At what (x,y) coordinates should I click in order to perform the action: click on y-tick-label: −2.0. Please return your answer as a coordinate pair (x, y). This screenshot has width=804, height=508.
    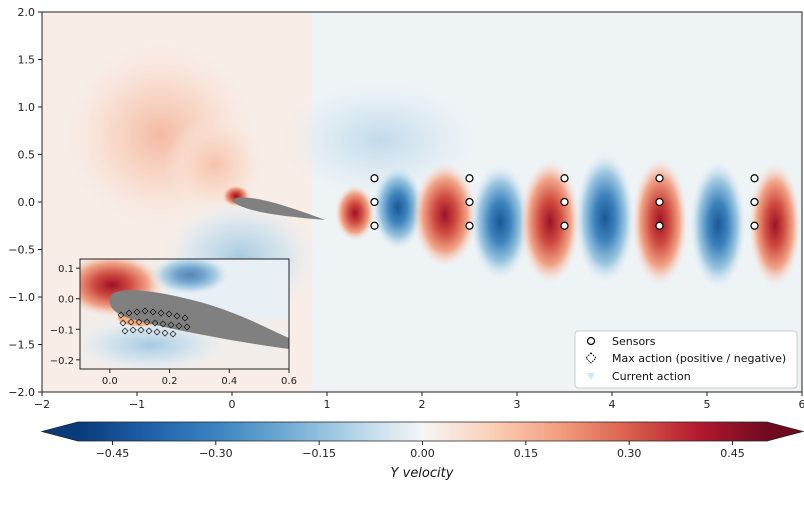
    Looking at the image, I should click on (21, 392).